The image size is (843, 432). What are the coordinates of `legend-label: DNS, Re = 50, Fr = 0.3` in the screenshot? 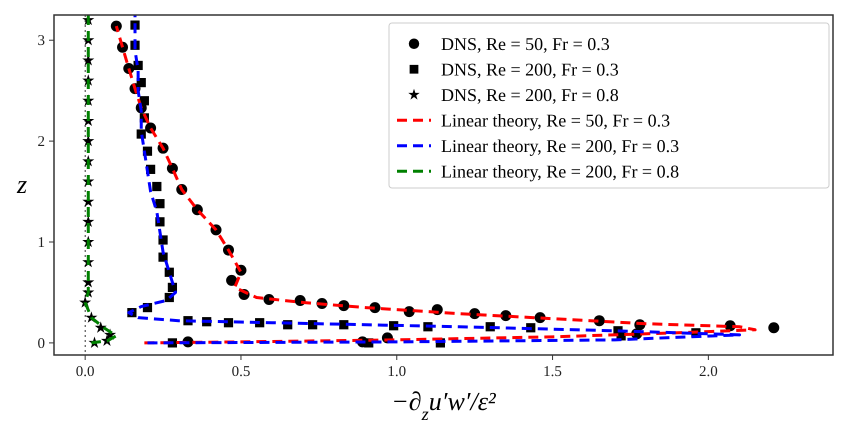 It's located at (525, 44).